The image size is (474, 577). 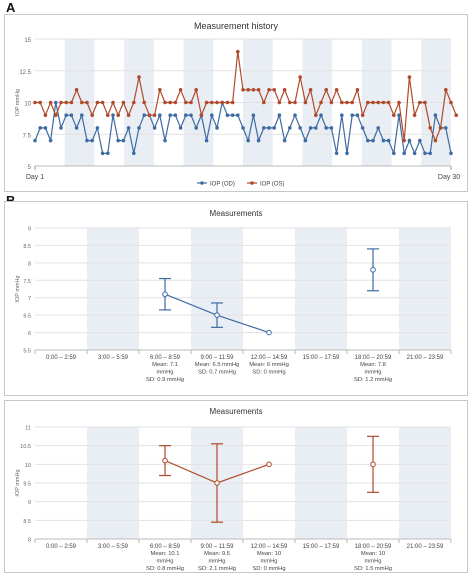 What do you see at coordinates (236, 26) in the screenshot?
I see `chart-title: Measurement history` at bounding box center [236, 26].